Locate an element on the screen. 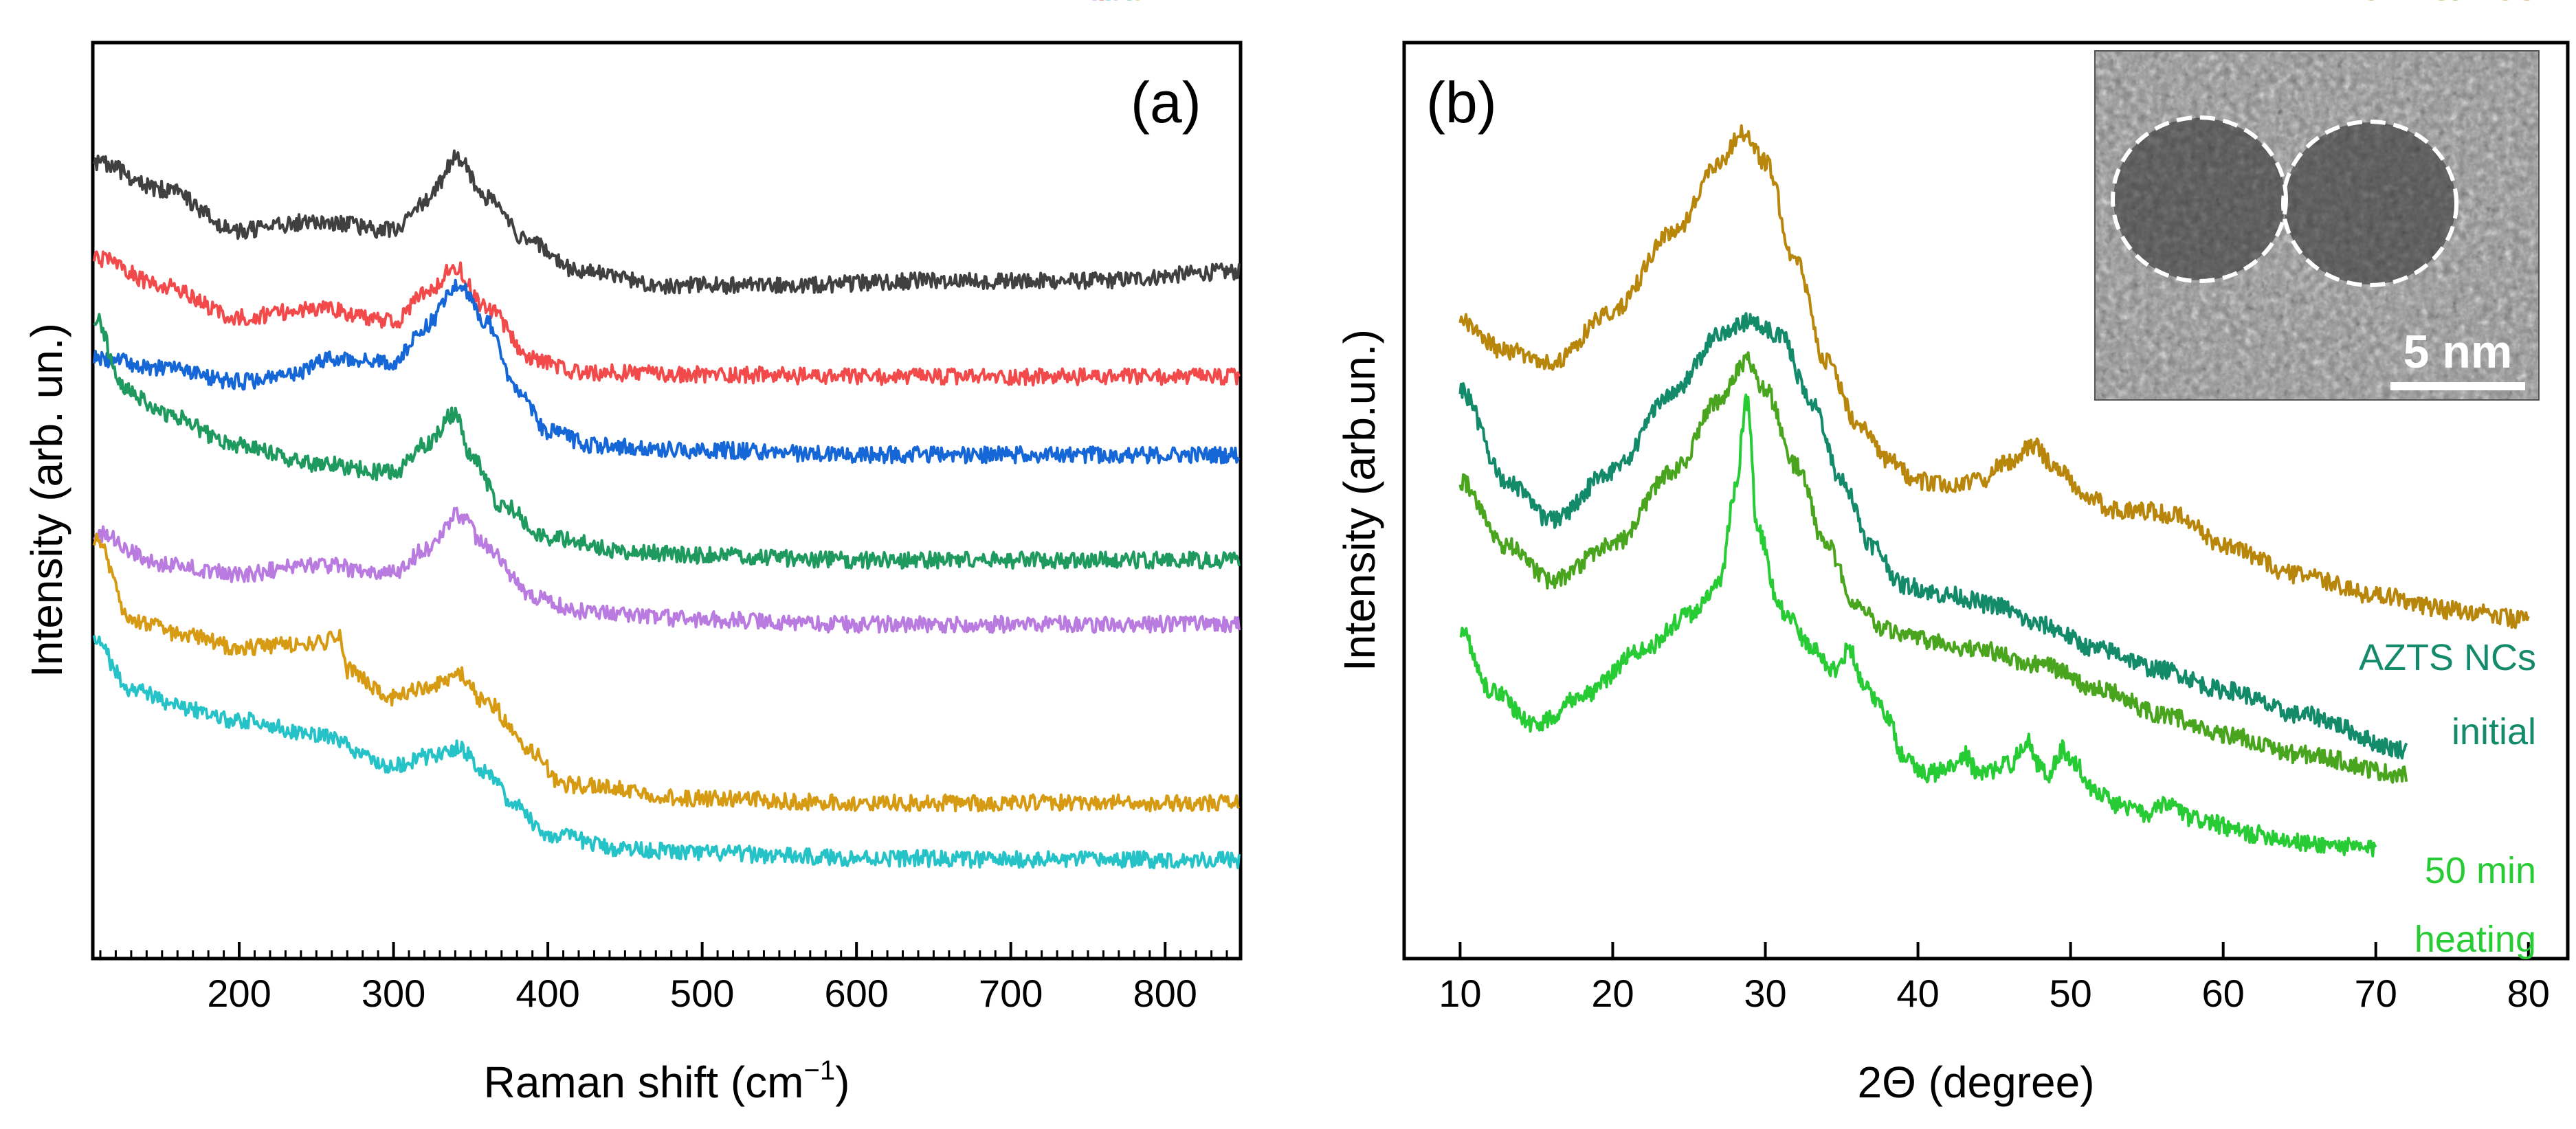  x-tick-label: 500 is located at coordinates (702, 994).